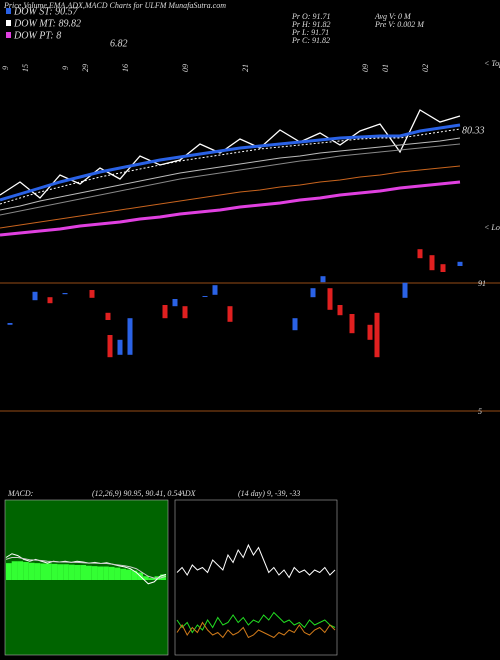  Describe the element at coordinates (269, 493) in the screenshot. I see `adx-params: (14 day) 9, -39, -33` at that location.